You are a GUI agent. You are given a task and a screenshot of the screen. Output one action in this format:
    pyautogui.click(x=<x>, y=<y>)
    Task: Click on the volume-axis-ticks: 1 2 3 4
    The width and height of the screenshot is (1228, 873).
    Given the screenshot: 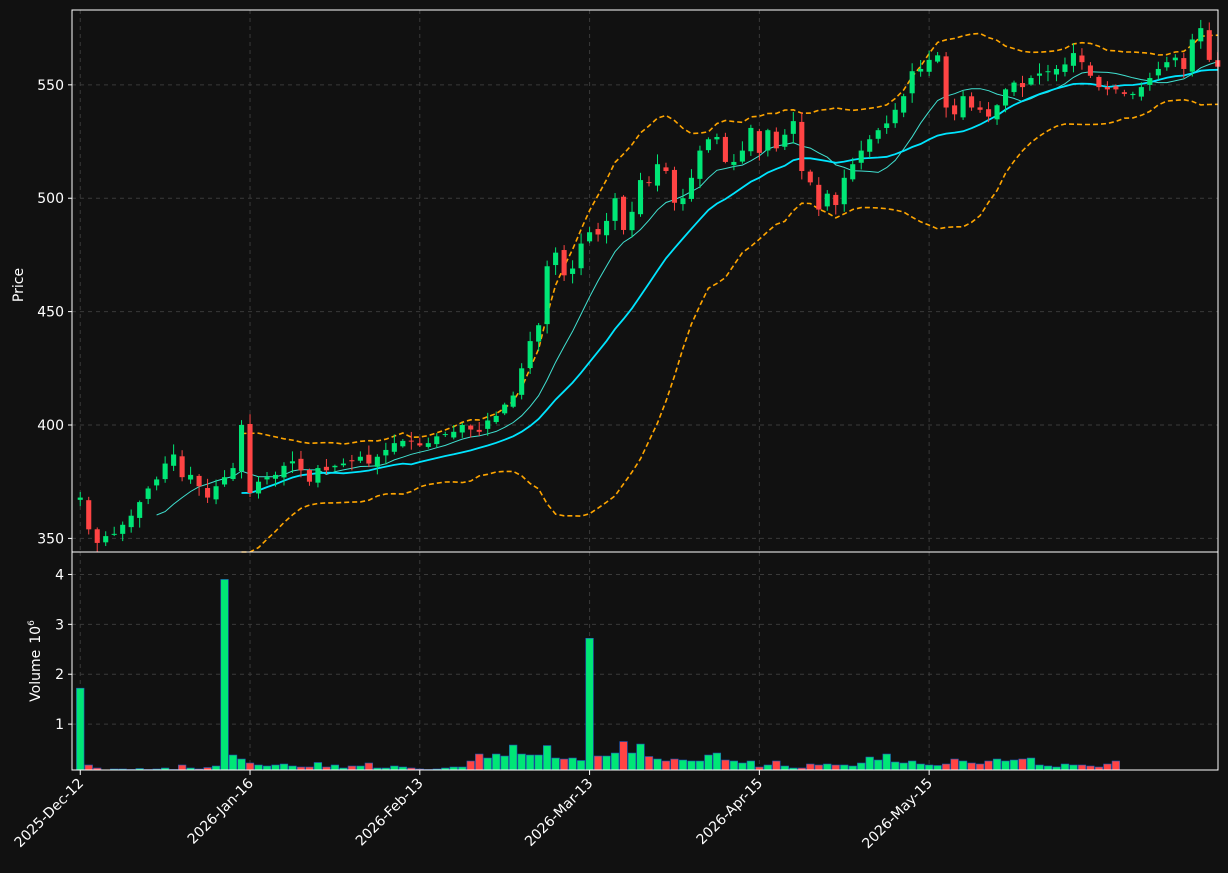 What is the action you would take?
    pyautogui.click(x=63, y=650)
    